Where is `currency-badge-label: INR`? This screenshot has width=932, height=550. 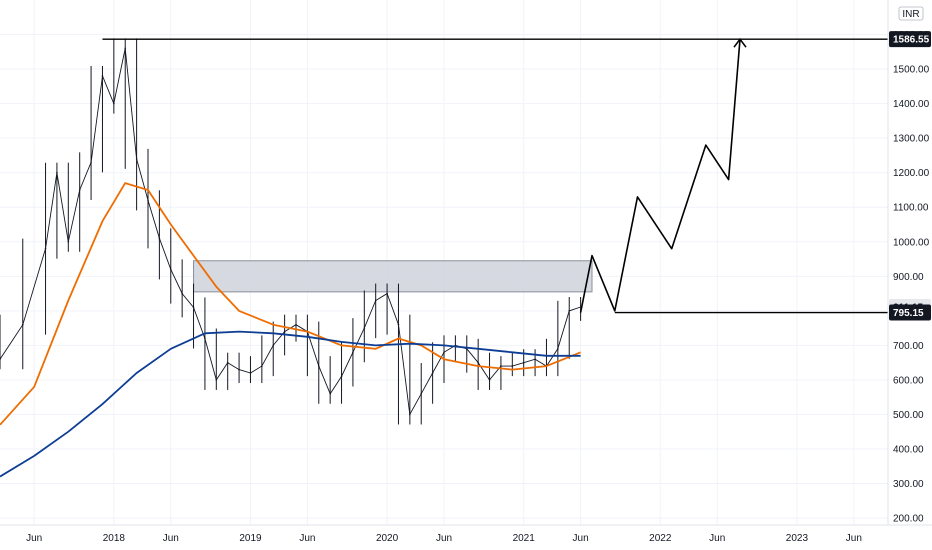
currency-badge-label: INR is located at coordinates (910, 14).